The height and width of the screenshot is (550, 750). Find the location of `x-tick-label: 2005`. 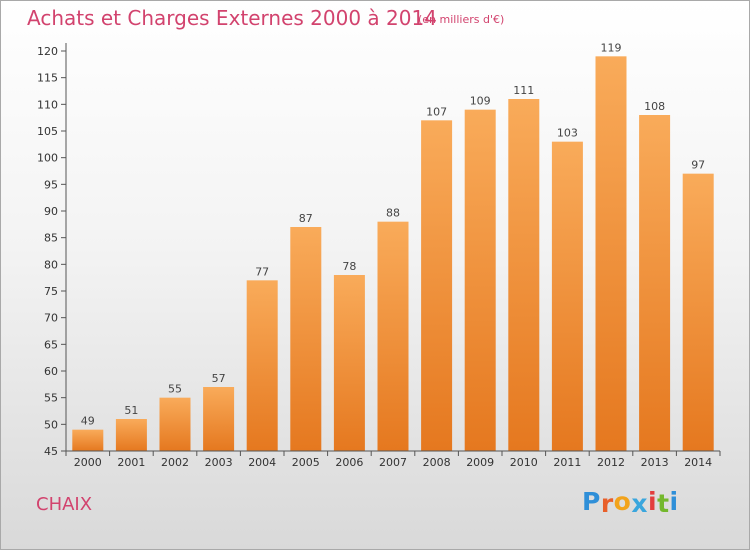

x-tick-label: 2005 is located at coordinates (306, 462).